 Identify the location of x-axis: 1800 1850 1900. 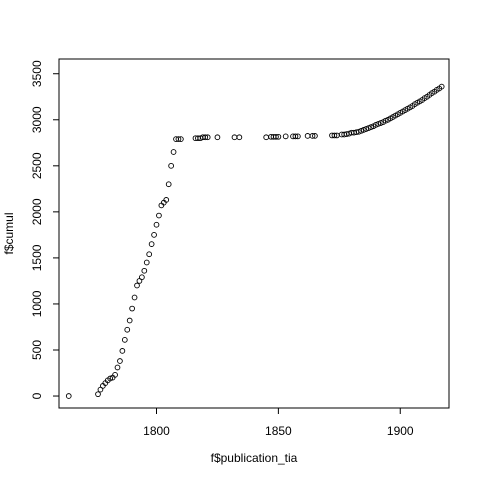
(278, 422).